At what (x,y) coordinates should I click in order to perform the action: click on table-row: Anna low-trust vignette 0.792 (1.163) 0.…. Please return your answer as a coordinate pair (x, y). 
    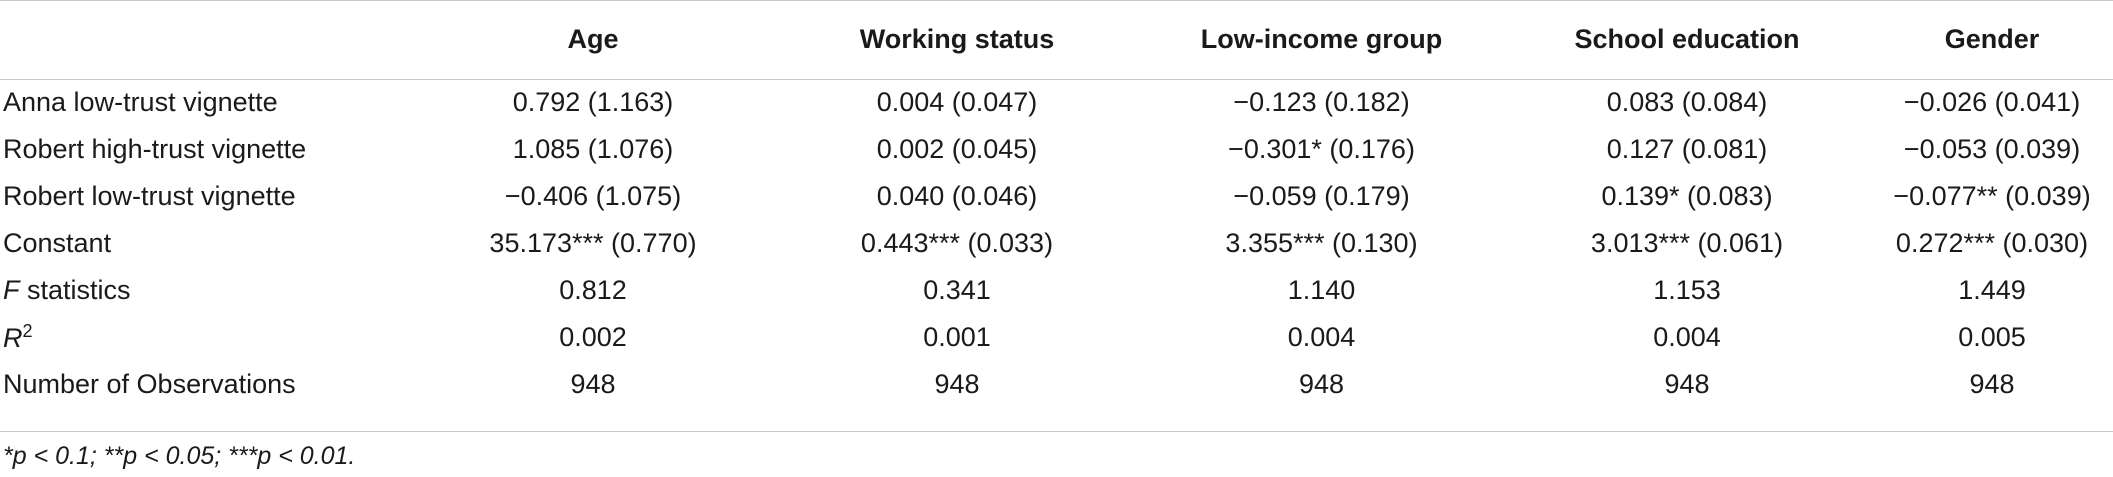
    Looking at the image, I should click on (1056, 102).